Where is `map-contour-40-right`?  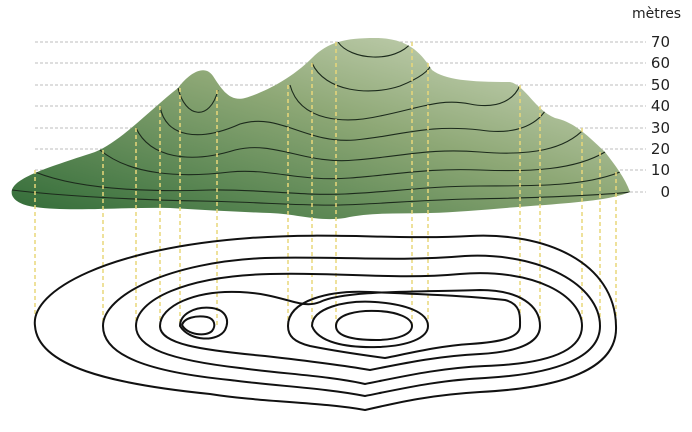 map-contour-40-right is located at coordinates (404, 325).